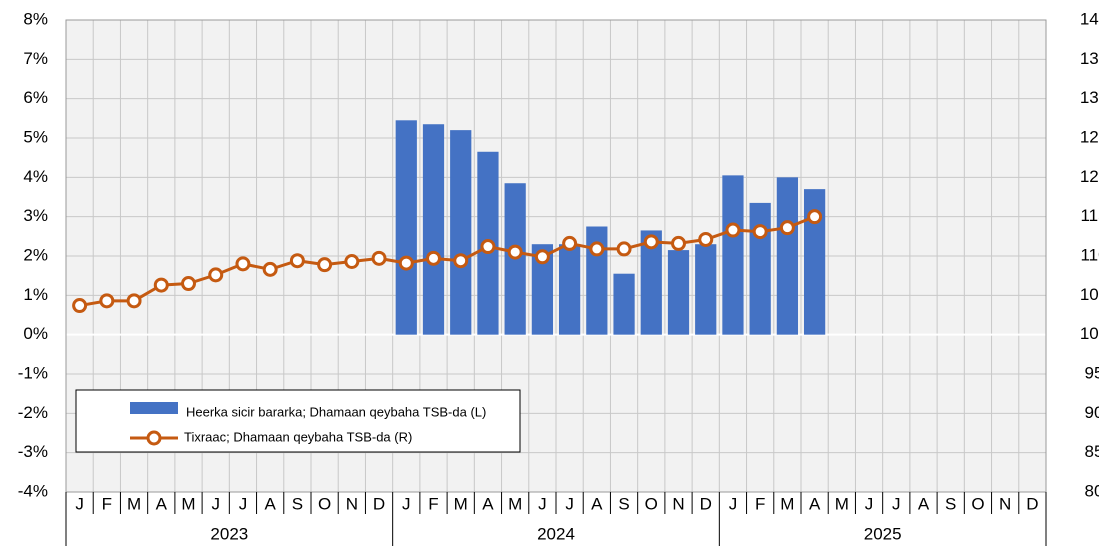 The width and height of the screenshot is (1099, 546). Describe the element at coordinates (1092, 412) in the screenshot. I see `y2-tick-label: 90` at that location.